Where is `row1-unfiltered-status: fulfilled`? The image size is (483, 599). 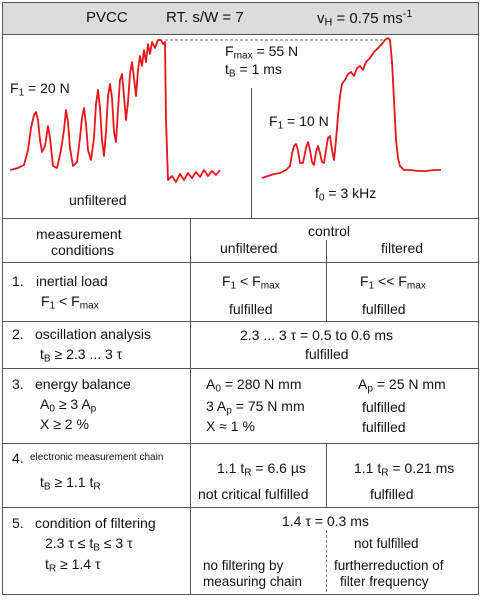
row1-unfiltered-status: fulfilled is located at coordinates (251, 309).